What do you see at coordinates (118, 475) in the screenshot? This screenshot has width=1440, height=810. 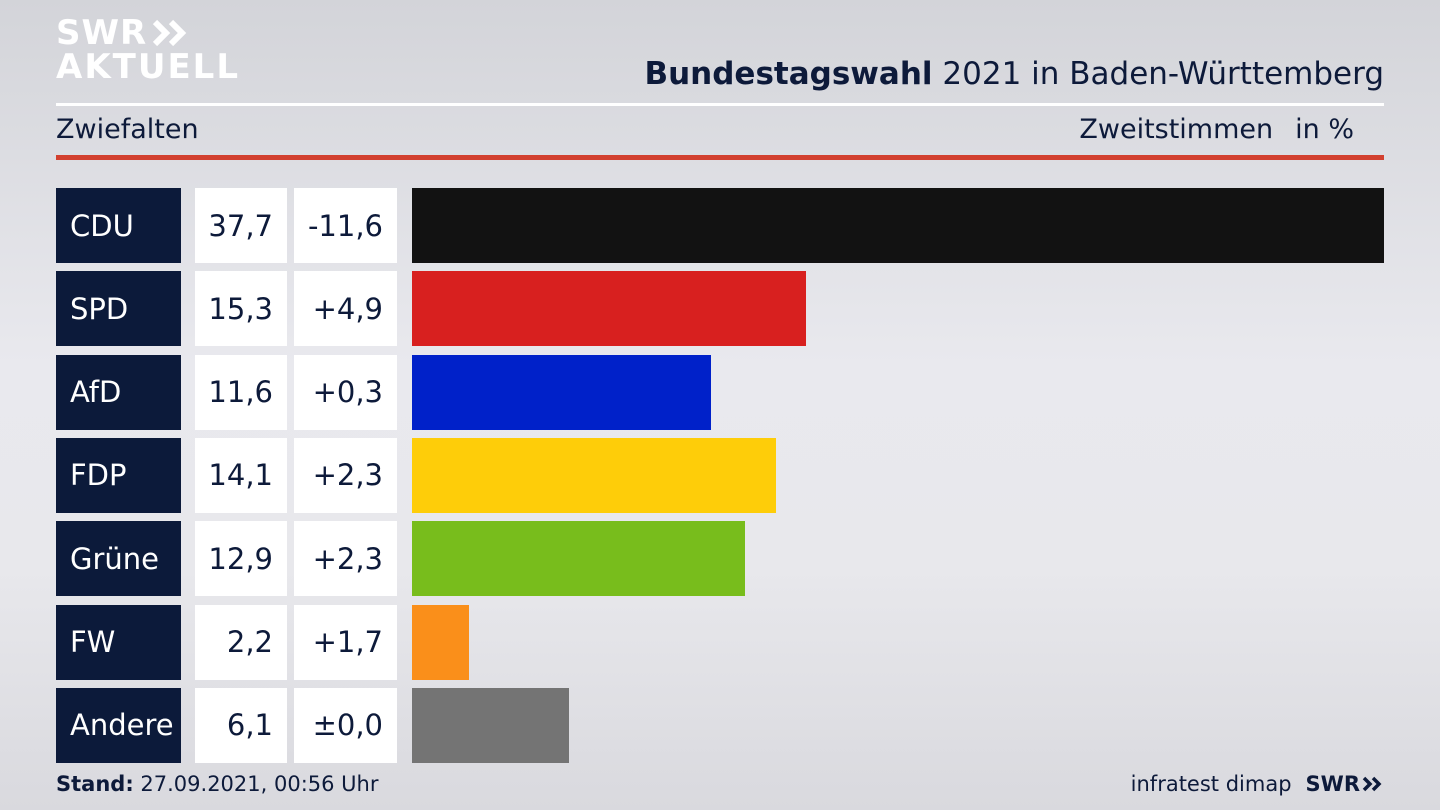 I see `party-label-fdp: FDP` at bounding box center [118, 475].